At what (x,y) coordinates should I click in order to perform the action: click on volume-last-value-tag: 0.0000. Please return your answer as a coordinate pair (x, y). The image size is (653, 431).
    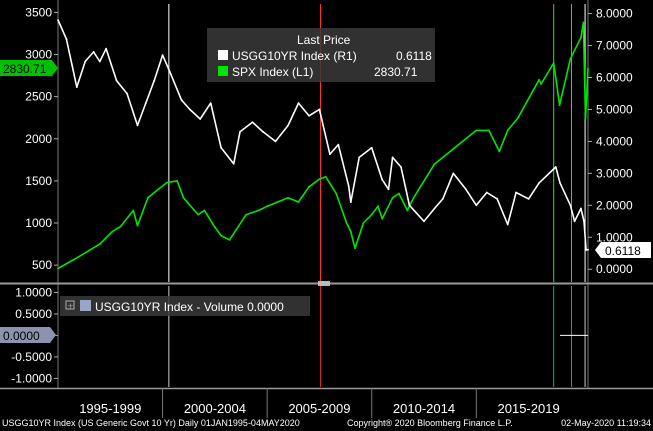
    Looking at the image, I should click on (28, 335).